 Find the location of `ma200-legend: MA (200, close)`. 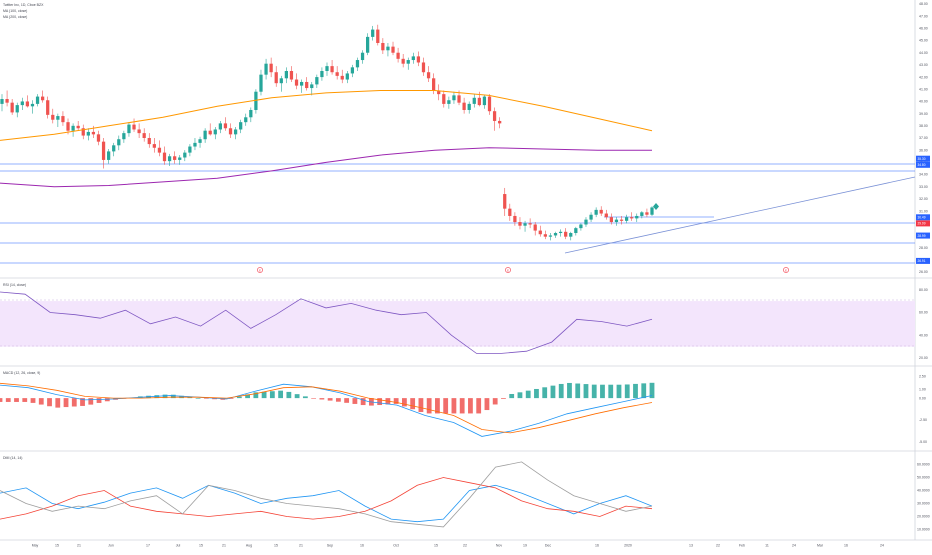

ma200-legend: MA (200, close) is located at coordinates (15, 17).